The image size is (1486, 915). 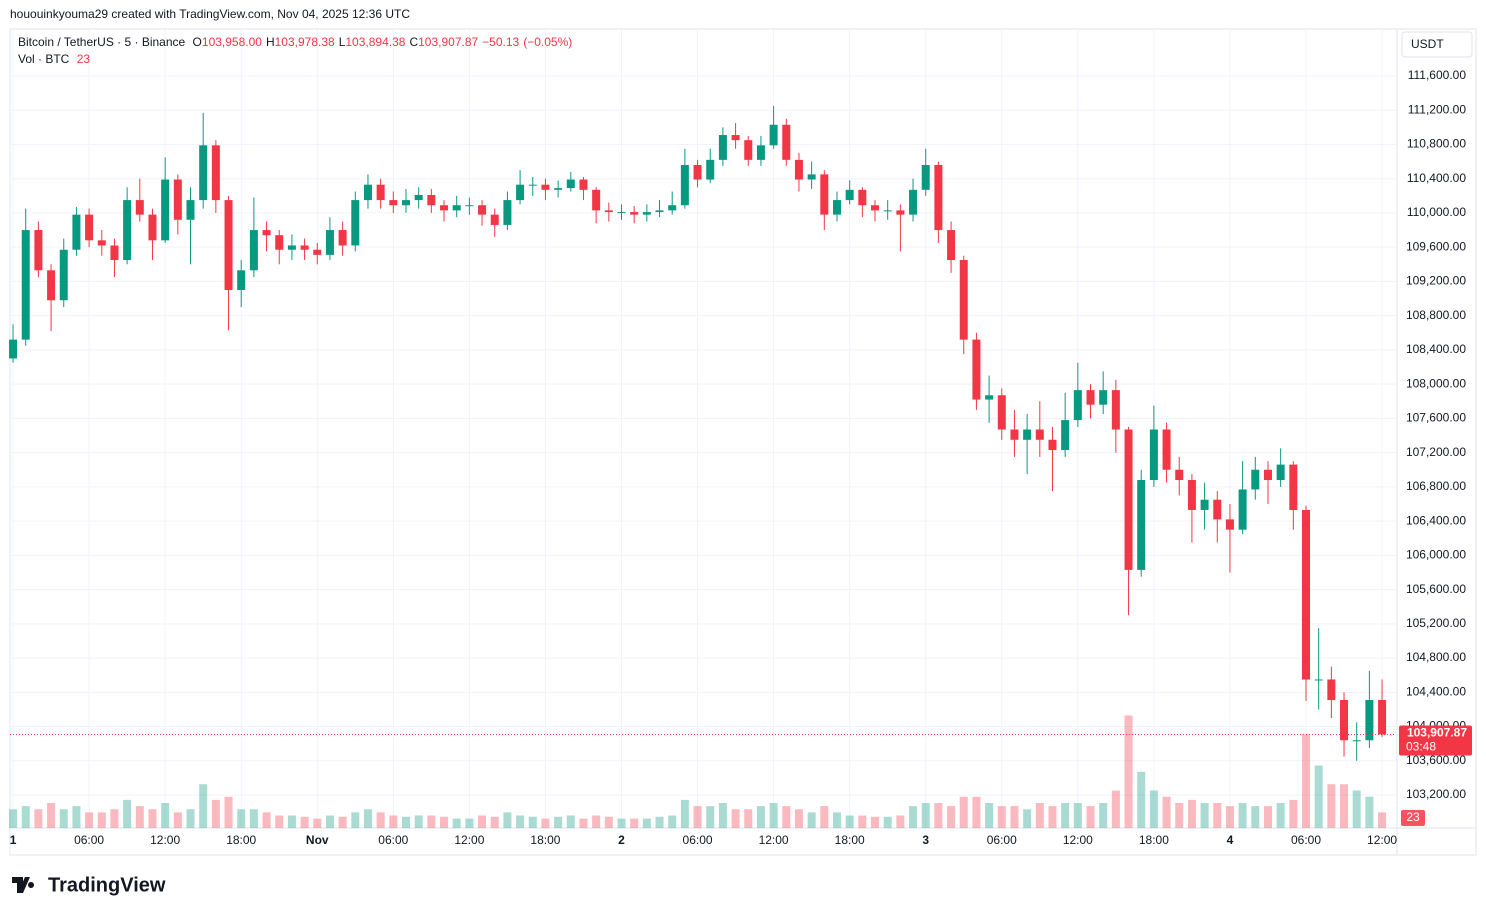 What do you see at coordinates (1436, 657) in the screenshot?
I see `y-tick-label: 104,800.00` at bounding box center [1436, 657].